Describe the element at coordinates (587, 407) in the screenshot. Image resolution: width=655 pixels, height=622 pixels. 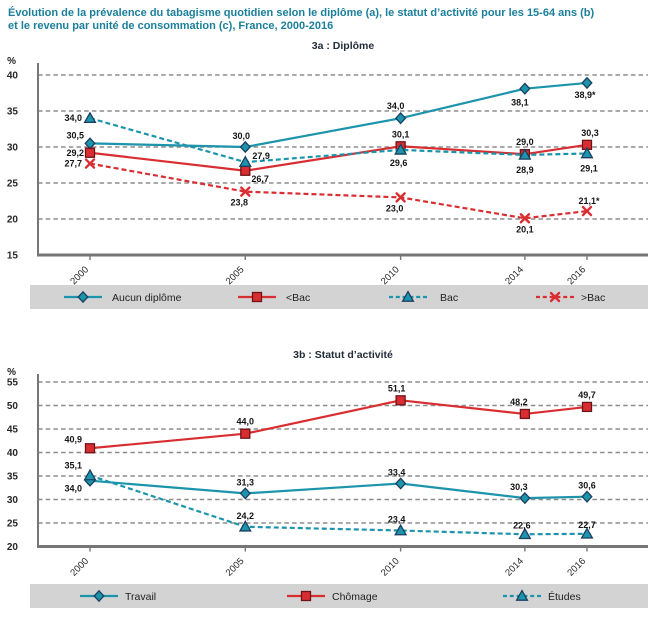
I see `point-chomage-2016` at that location.